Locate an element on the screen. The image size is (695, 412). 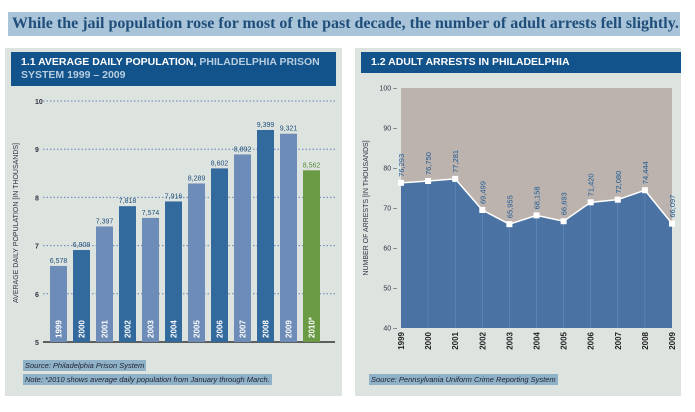
y-tick-label: 60 – is located at coordinates (390, 249).